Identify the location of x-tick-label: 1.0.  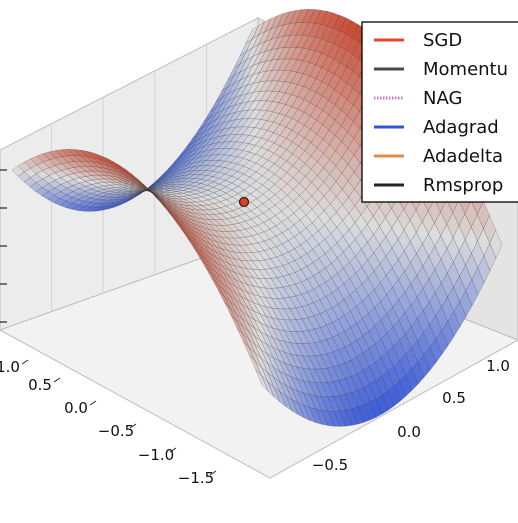
(10, 367).